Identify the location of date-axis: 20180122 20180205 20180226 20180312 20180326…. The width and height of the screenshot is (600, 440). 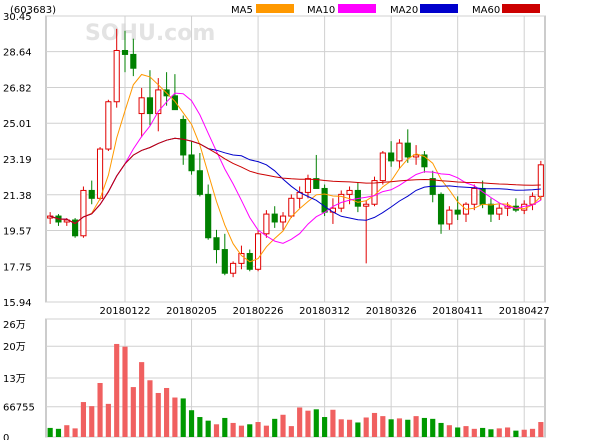
(325, 311).